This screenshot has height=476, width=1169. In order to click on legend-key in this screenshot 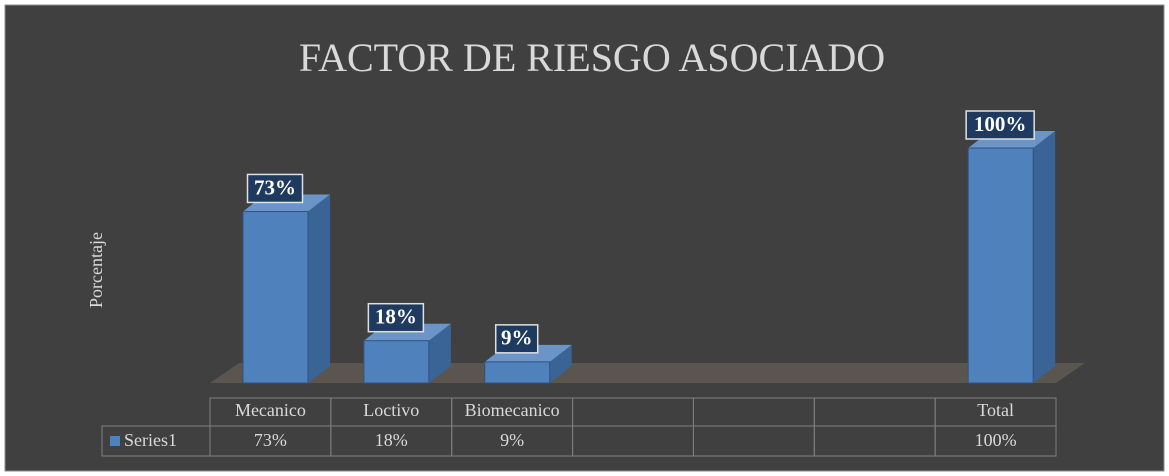, I will do `click(115, 441)`.